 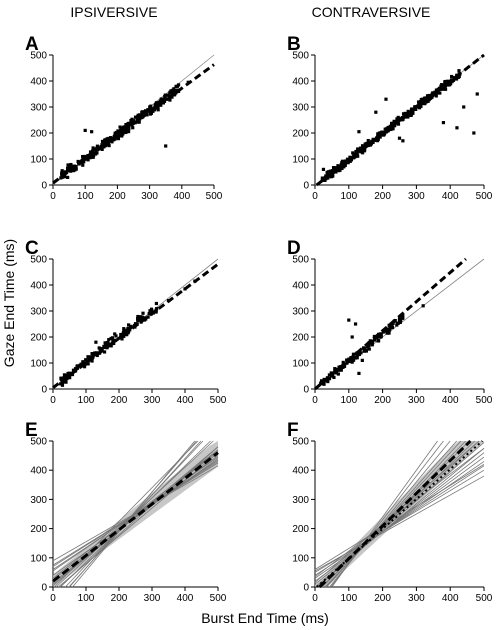 What do you see at coordinates (348, 196) in the screenshot?
I see `x-tick-label: 100` at bounding box center [348, 196].